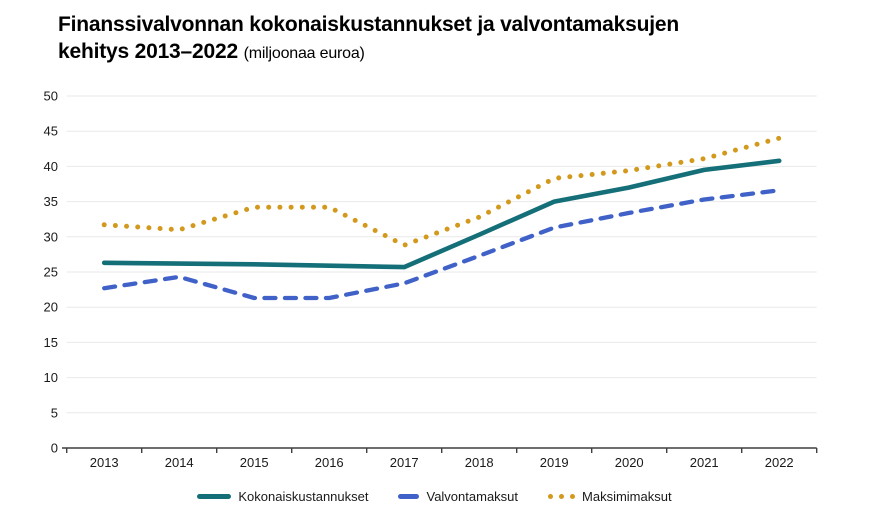 The image size is (869, 531). What do you see at coordinates (627, 496) in the screenshot?
I see `legend-label-maksimimaksut: Maksimimaksut` at bounding box center [627, 496].